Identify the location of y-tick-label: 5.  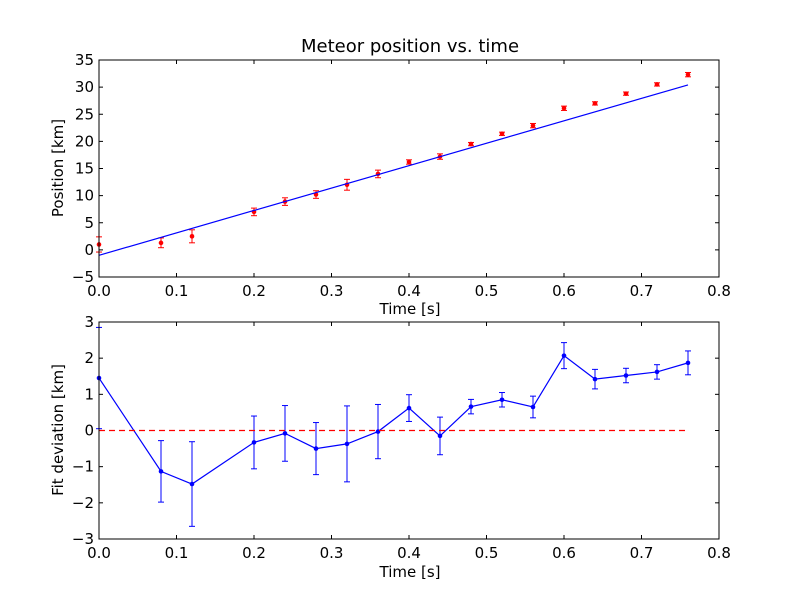
(89, 223).